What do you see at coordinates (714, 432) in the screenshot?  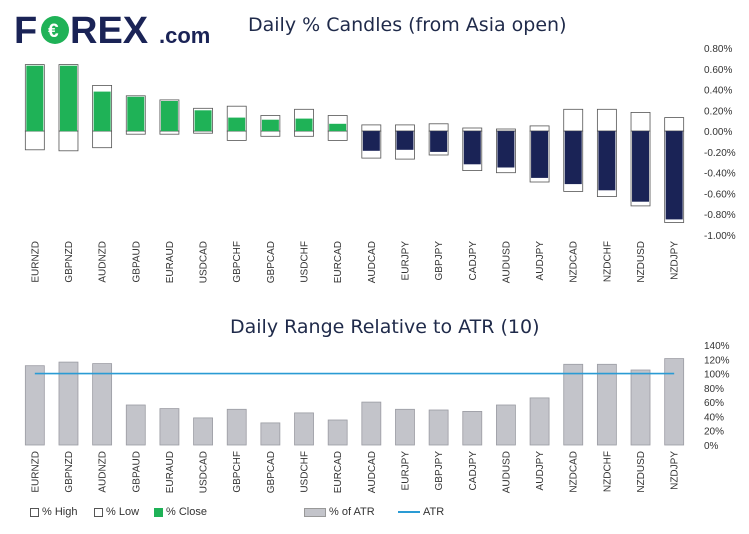 I see `y-tick-label: 20%` at bounding box center [714, 432].